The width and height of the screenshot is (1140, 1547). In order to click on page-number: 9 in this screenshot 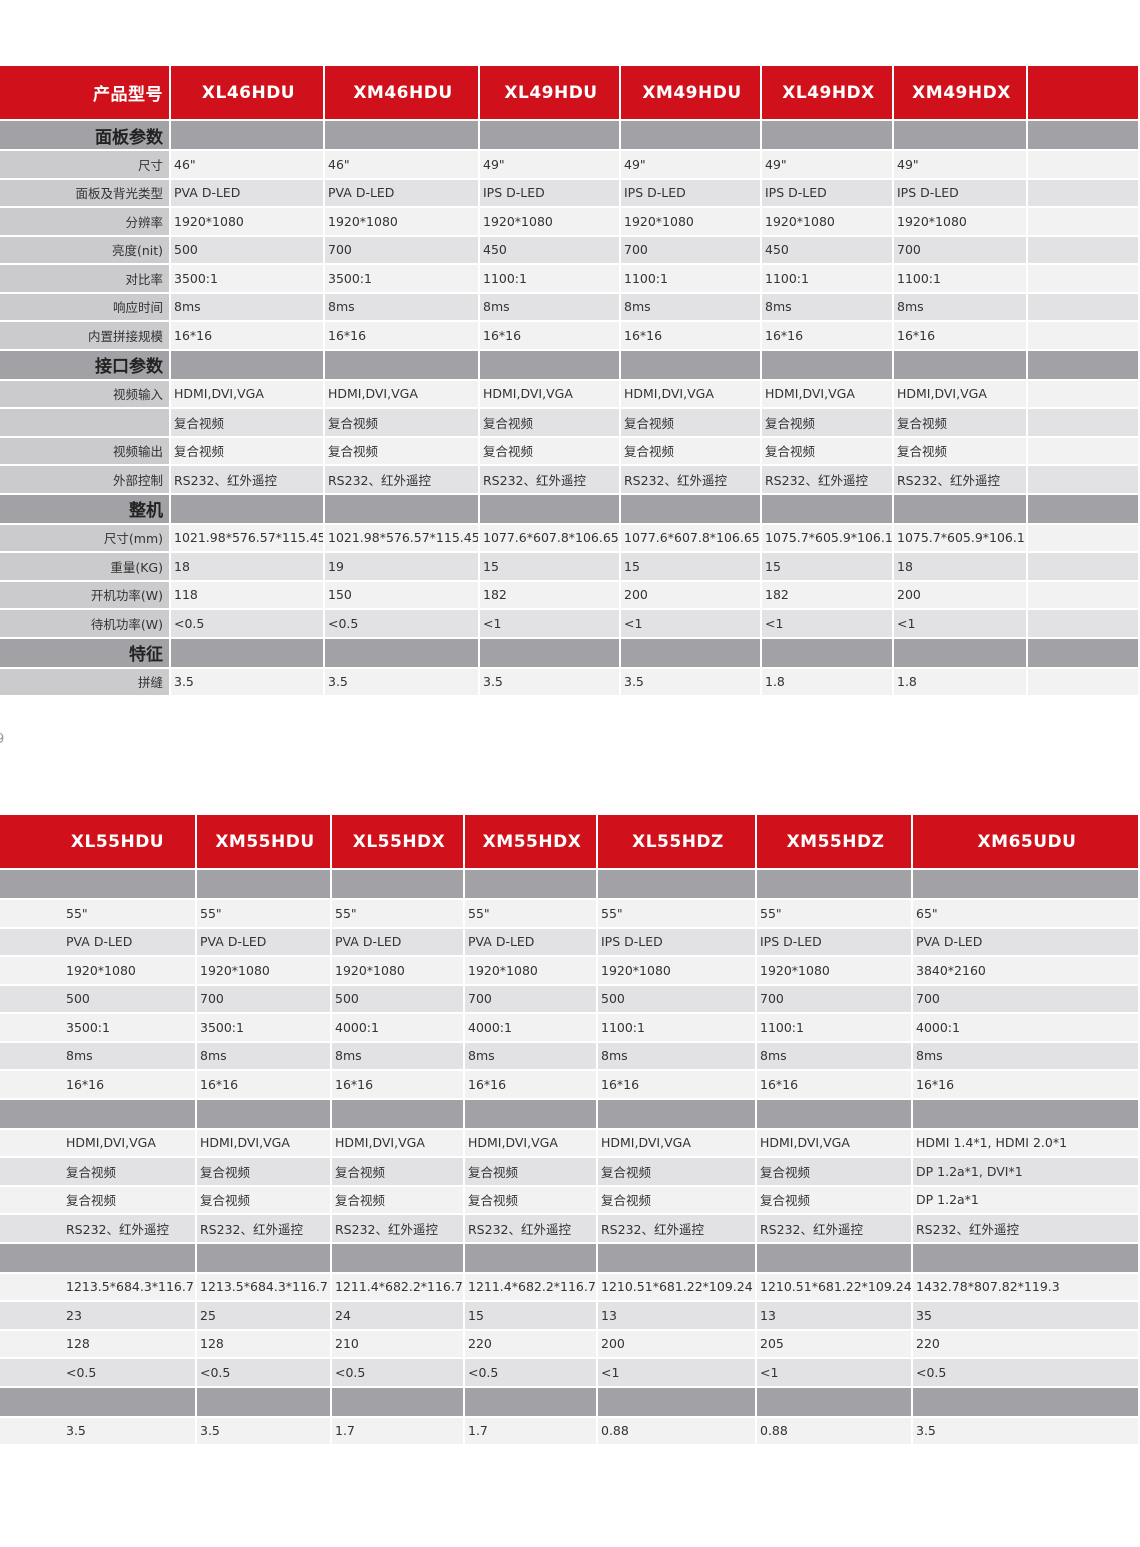, I will do `click(2, 739)`.